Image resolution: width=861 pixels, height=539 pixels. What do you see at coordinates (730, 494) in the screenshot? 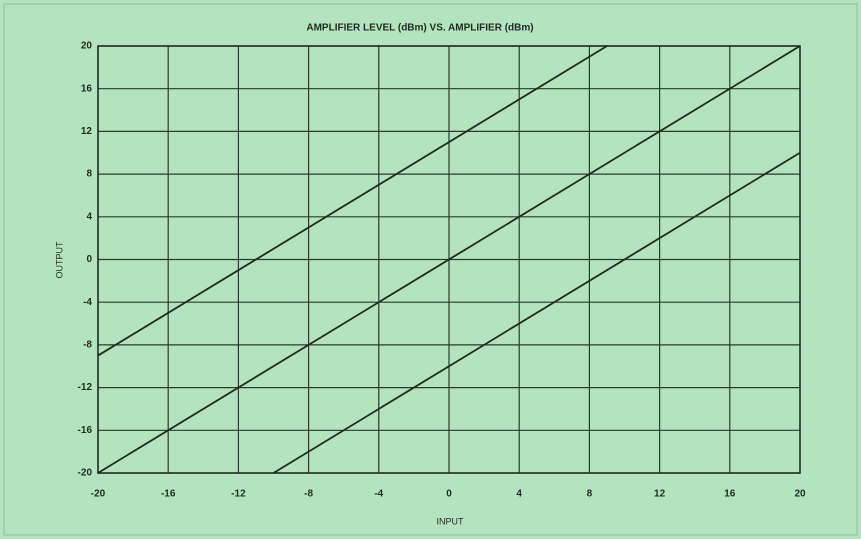
I see `x-tick-label: 16` at bounding box center [730, 494].